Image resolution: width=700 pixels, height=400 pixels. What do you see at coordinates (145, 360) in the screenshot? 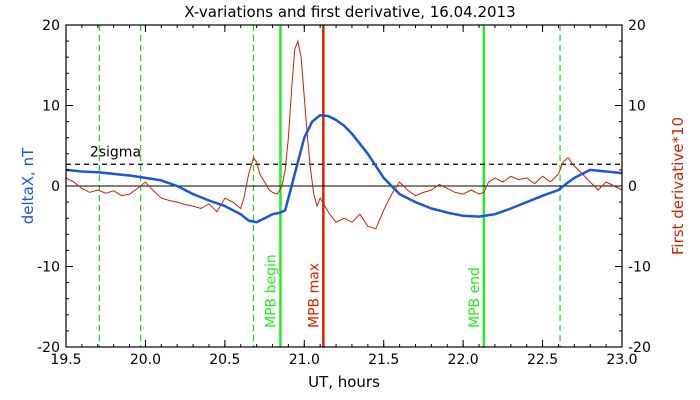
I see `x-tick-label: 20.0` at bounding box center [145, 360].